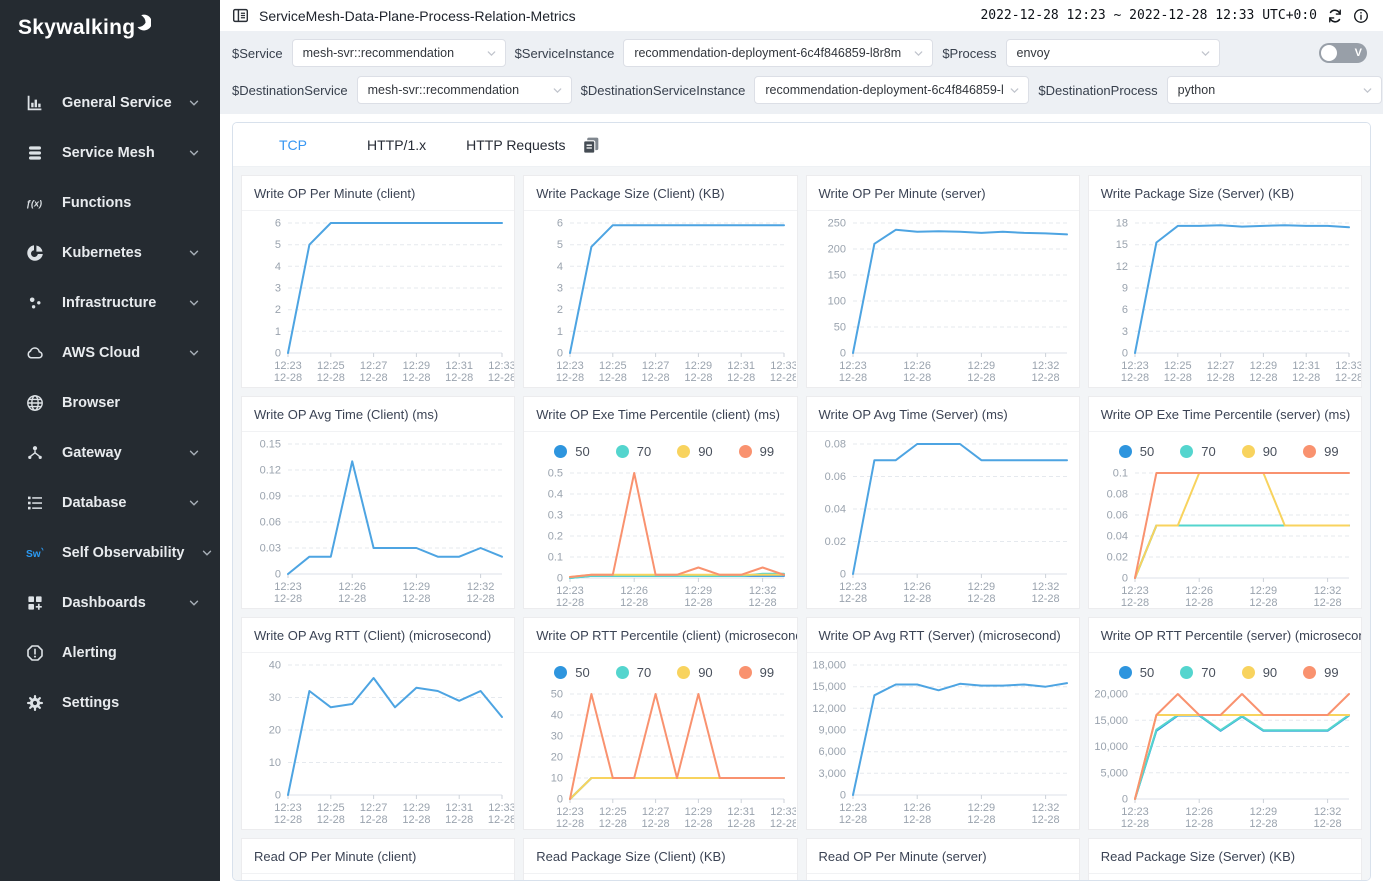 The width and height of the screenshot is (1383, 881). What do you see at coordinates (352, 587) in the screenshot?
I see `svg-text: 12:26` at bounding box center [352, 587].